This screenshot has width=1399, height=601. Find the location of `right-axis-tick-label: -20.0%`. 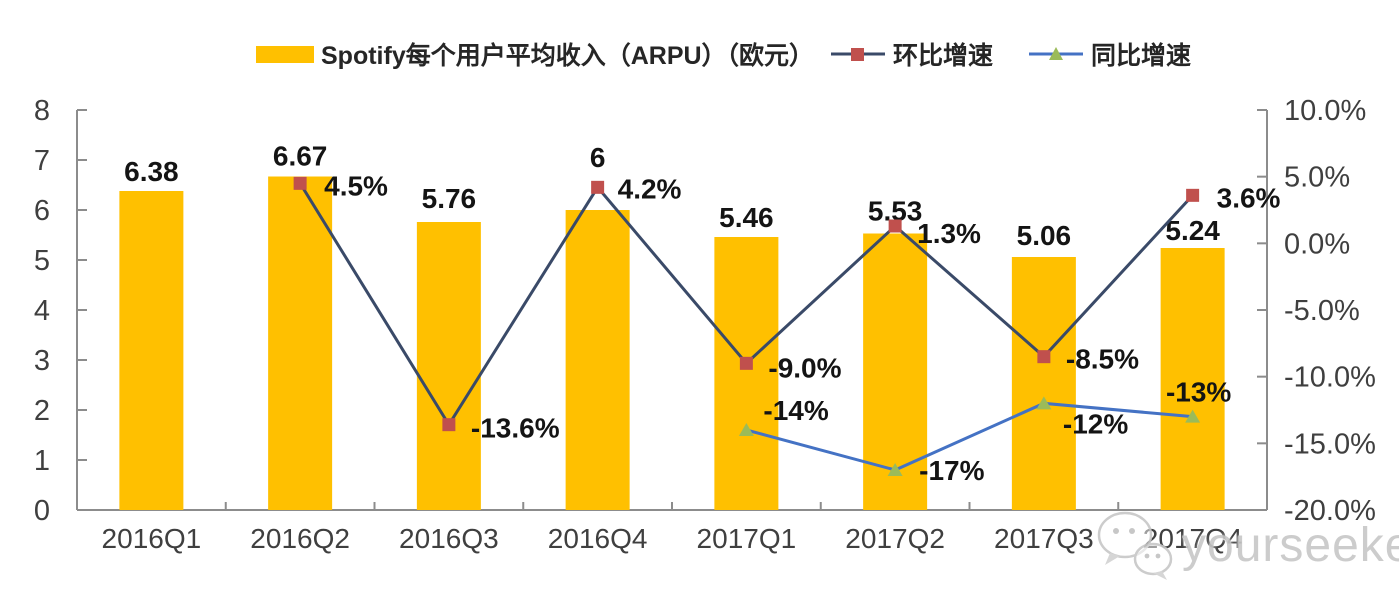

right-axis-tick-label: -20.0% is located at coordinates (1330, 511).